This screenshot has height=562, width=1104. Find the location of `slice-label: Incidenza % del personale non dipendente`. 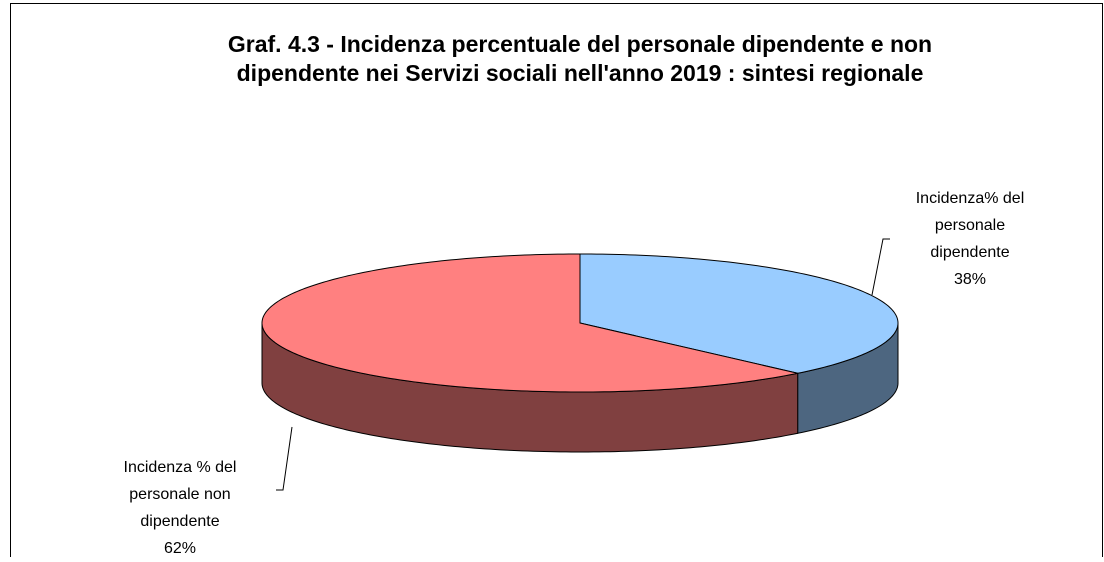

slice-label: Incidenza % del personale non dipendente is located at coordinates (180, 494).